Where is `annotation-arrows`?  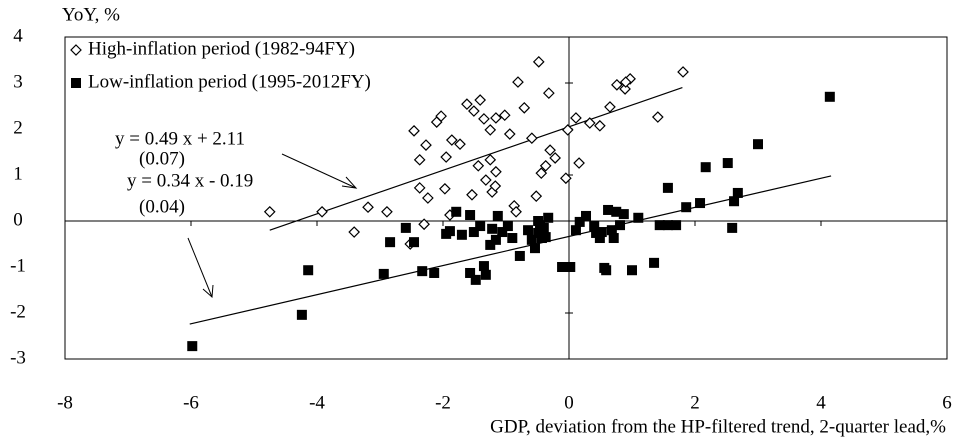 annotation-arrows is located at coordinates (272, 226).